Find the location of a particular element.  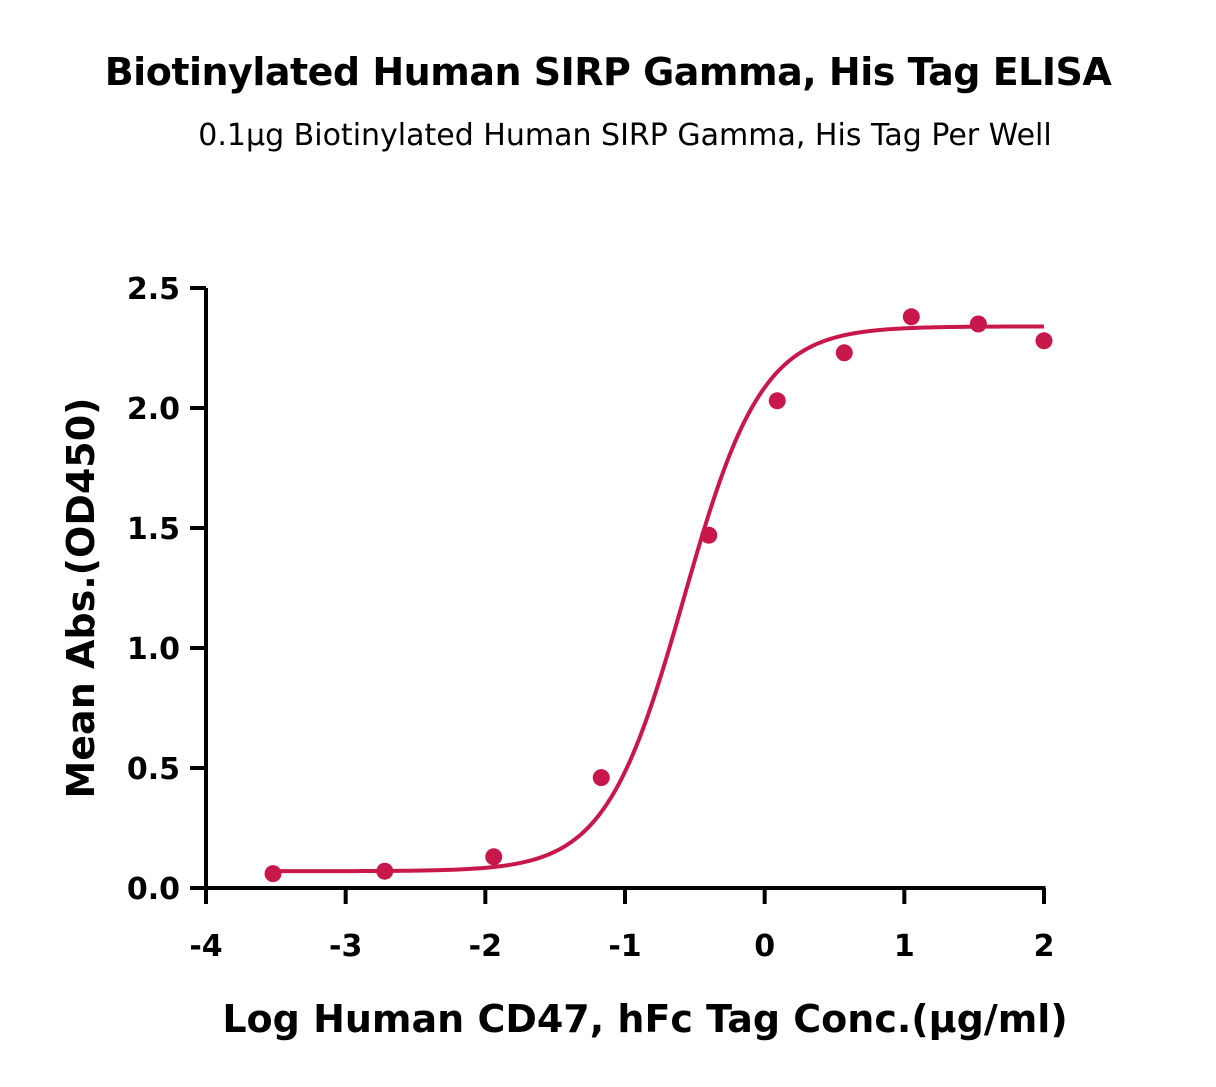

x-tick-label: -4 is located at coordinates (205, 946).